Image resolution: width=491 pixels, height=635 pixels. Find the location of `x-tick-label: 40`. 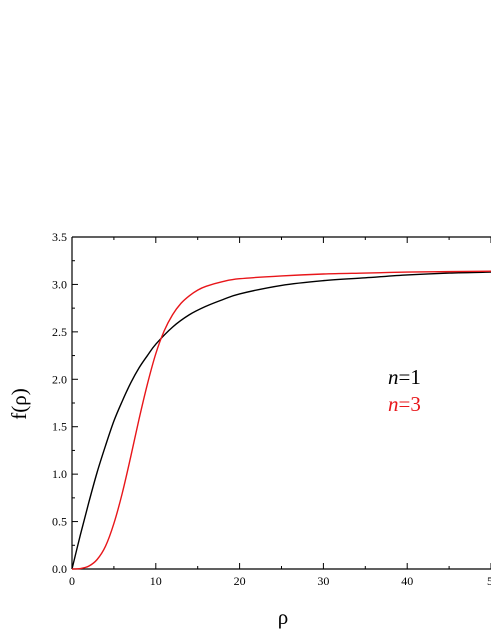

x-tick-label: 40 is located at coordinates (407, 581).